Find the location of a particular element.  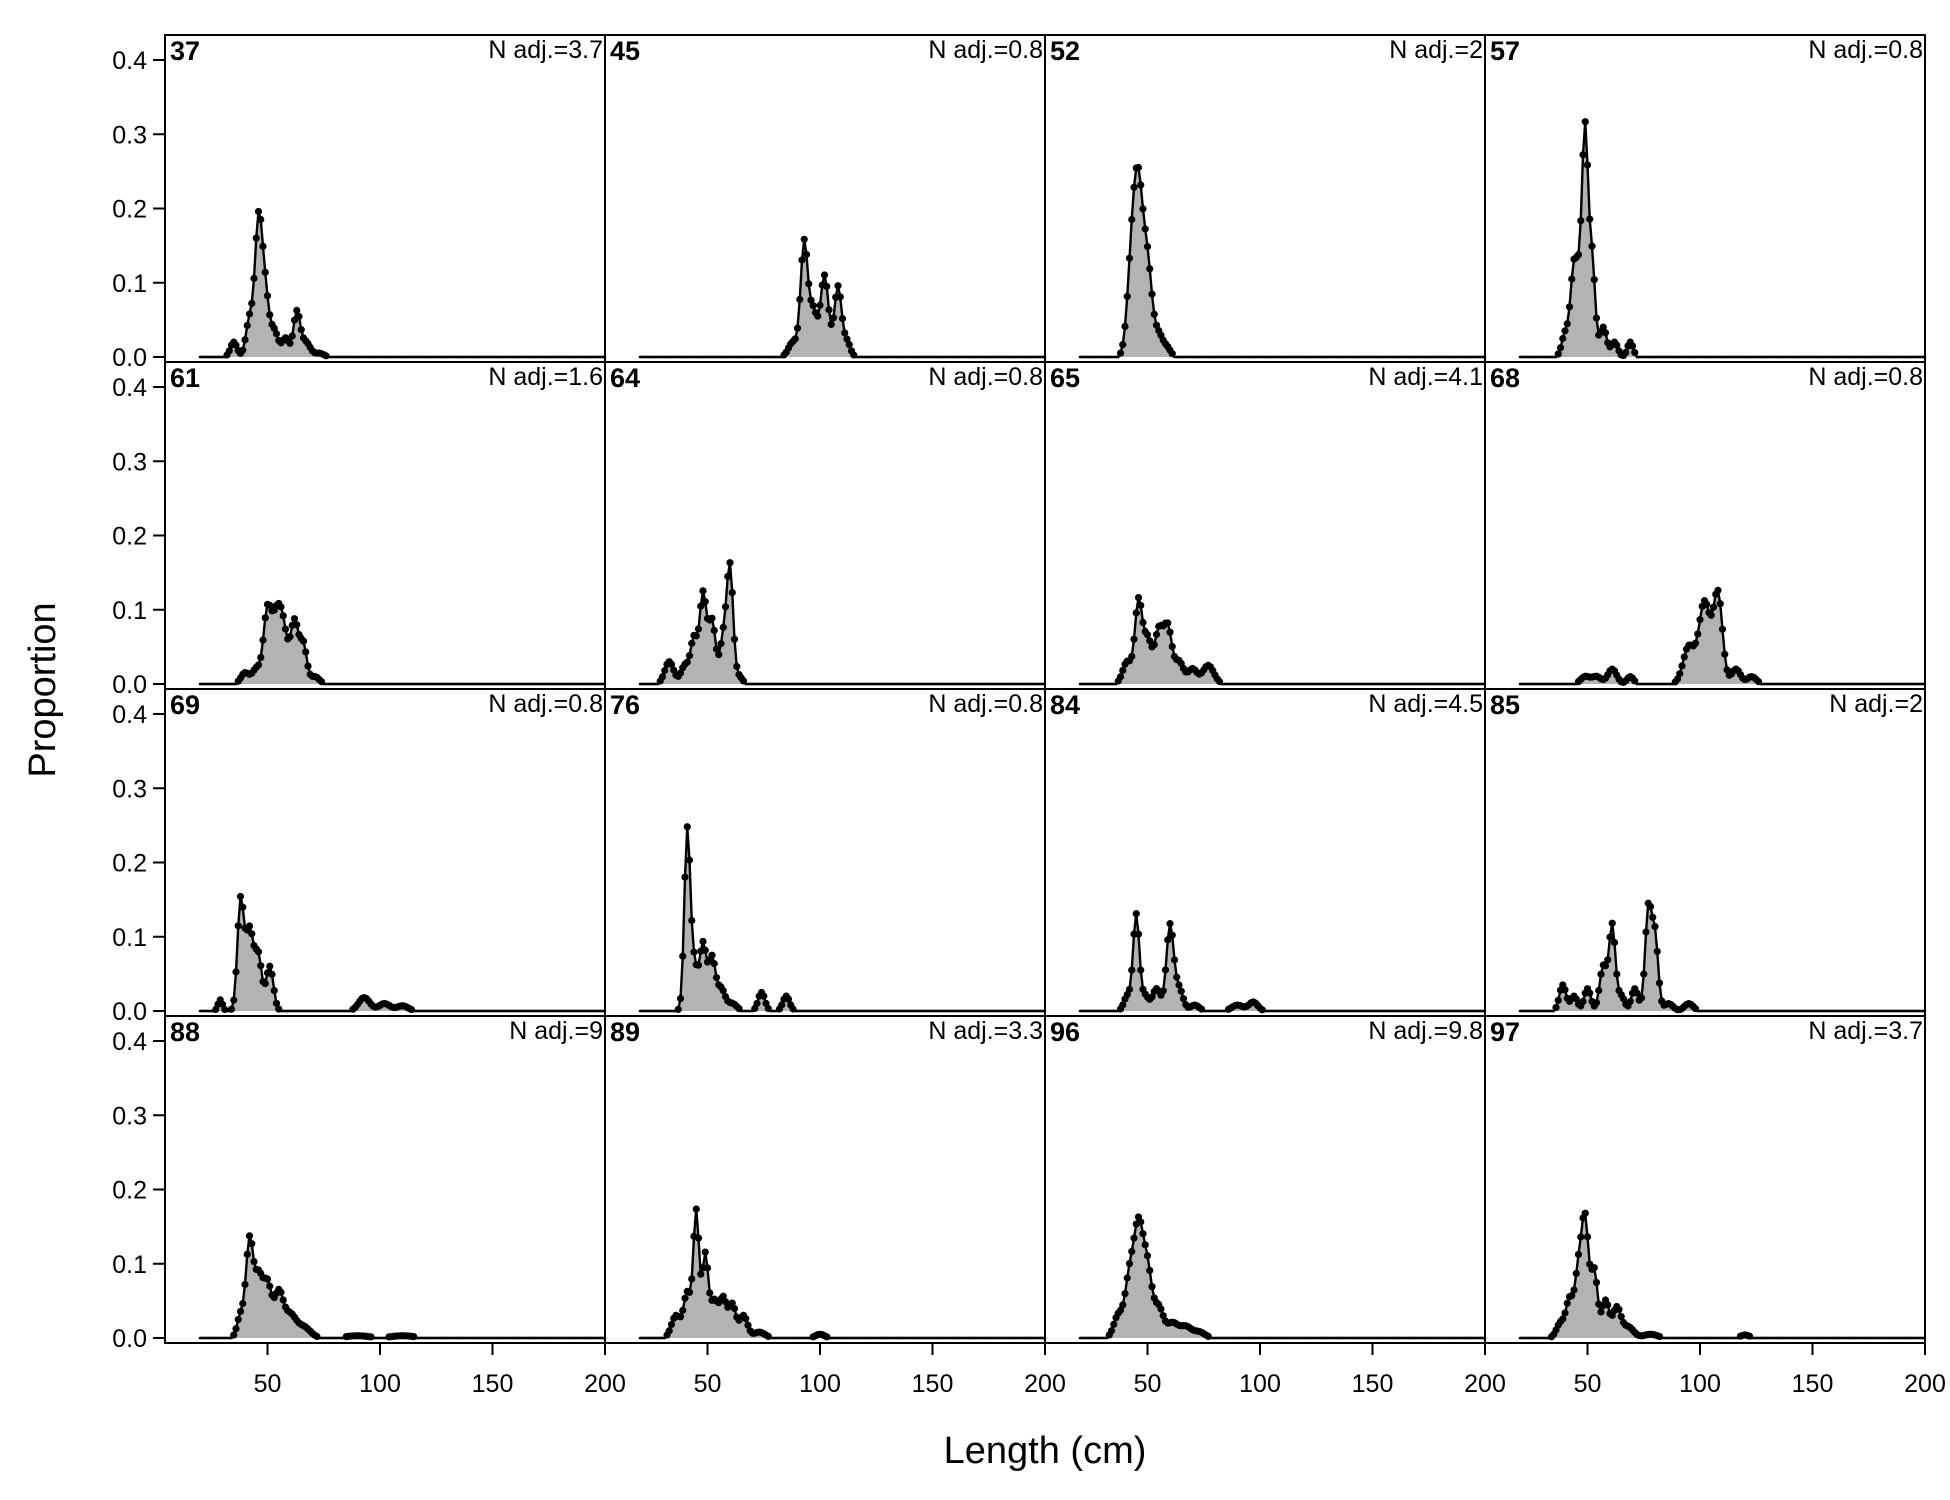

panel-nadj-61: N adj.=1.6 is located at coordinates (545, 377).